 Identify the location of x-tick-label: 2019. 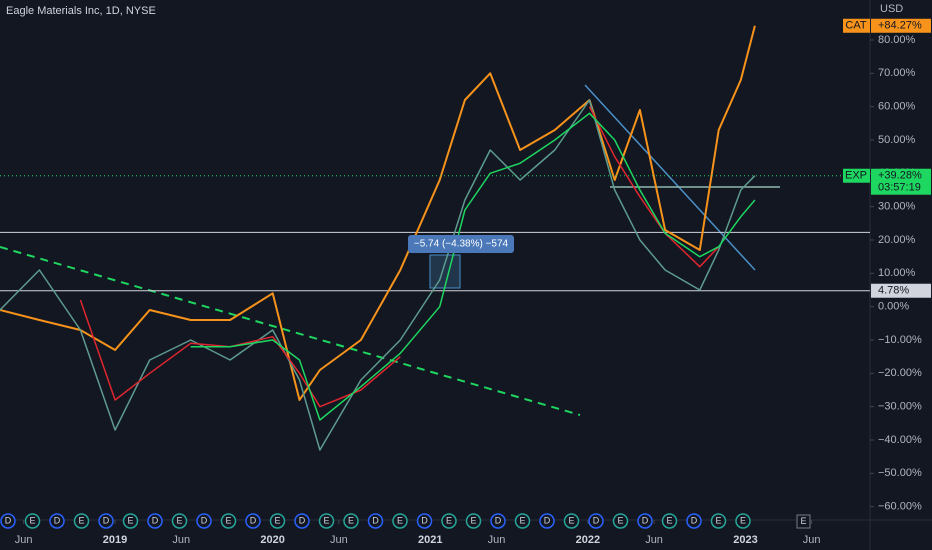
(115, 540).